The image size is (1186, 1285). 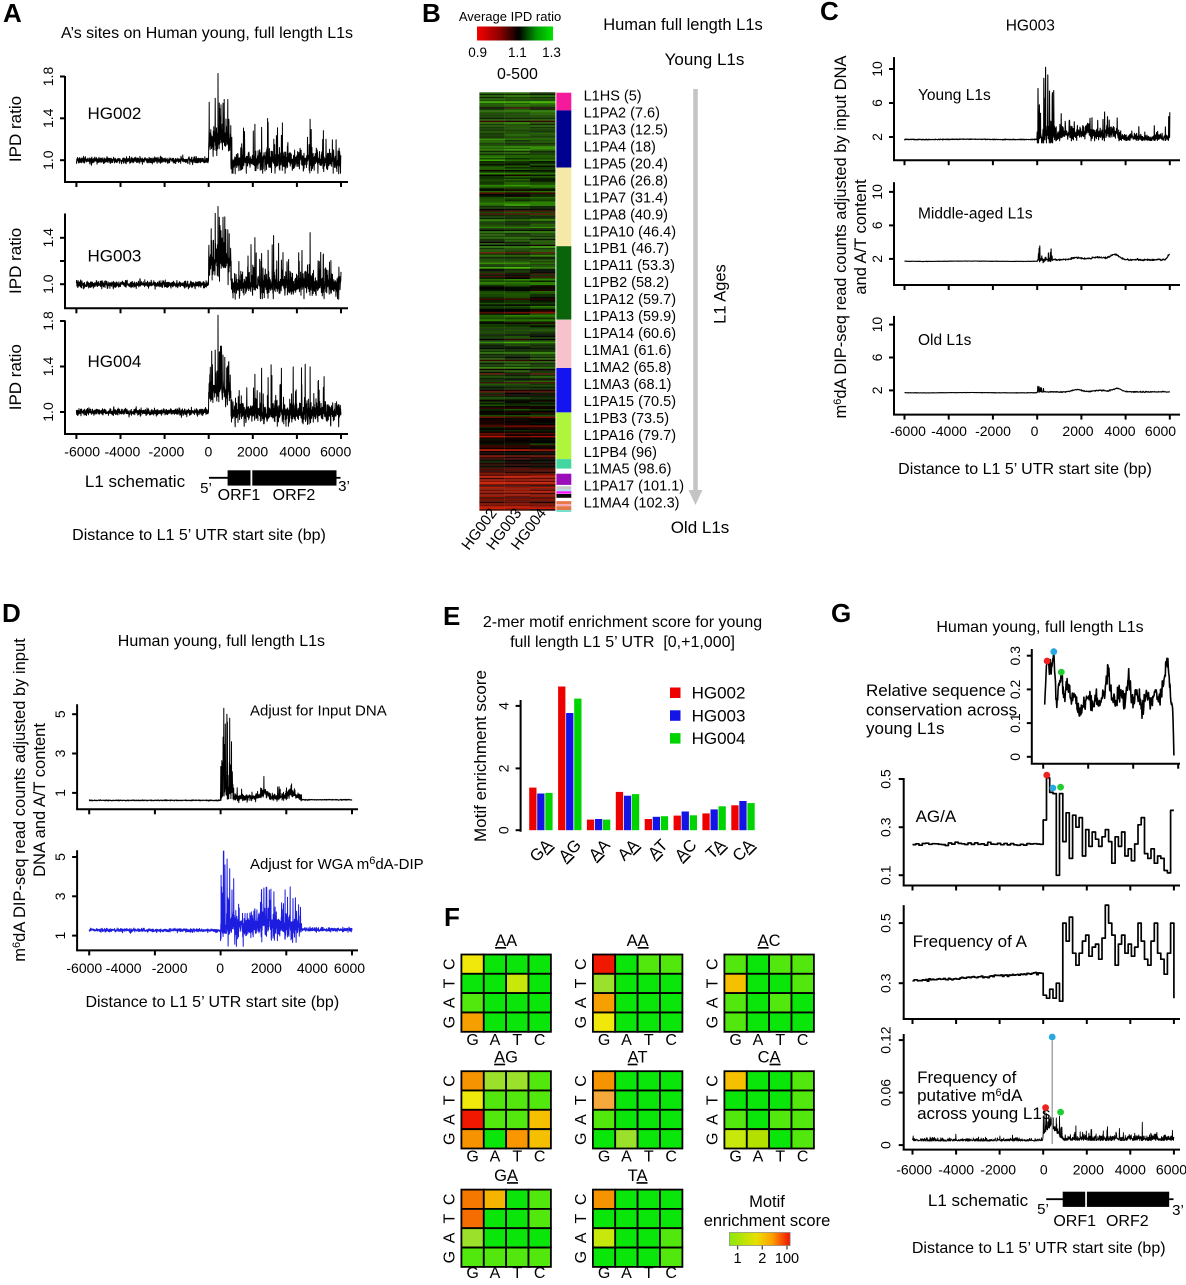 I want to click on svg-text:2-mer motif enrichment score f: 2-mer motif enrichment score for young, so click(x=622, y=622).